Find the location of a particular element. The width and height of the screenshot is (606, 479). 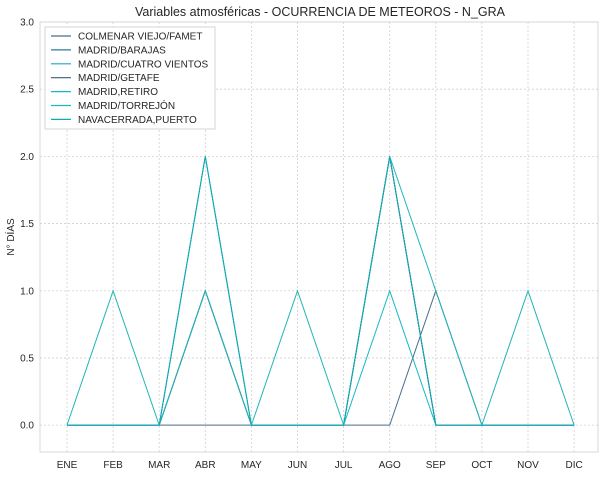

legend-label: MADRID/TORREJÓN is located at coordinates (126, 105).